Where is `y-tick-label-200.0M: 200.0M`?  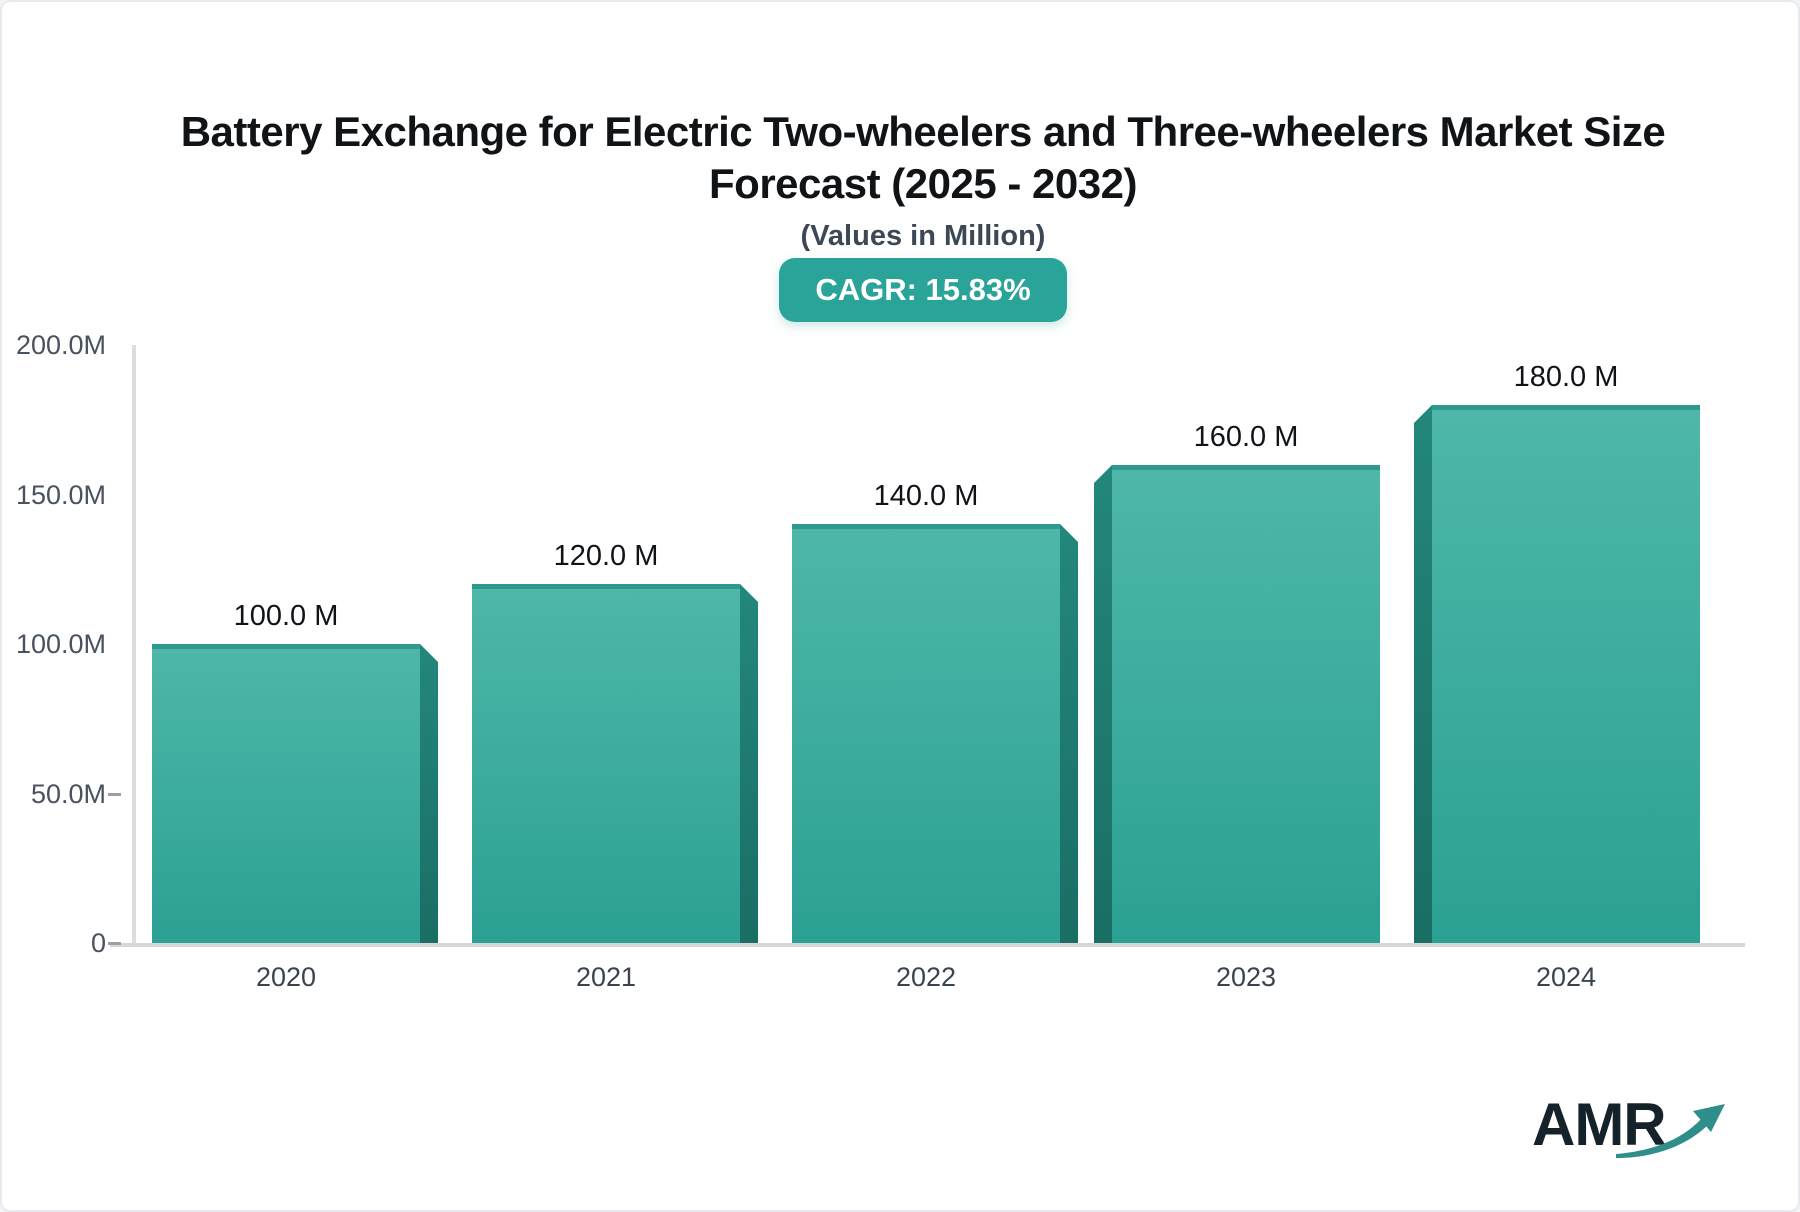 y-tick-label-200.0M: 200.0M is located at coordinates (60, 345).